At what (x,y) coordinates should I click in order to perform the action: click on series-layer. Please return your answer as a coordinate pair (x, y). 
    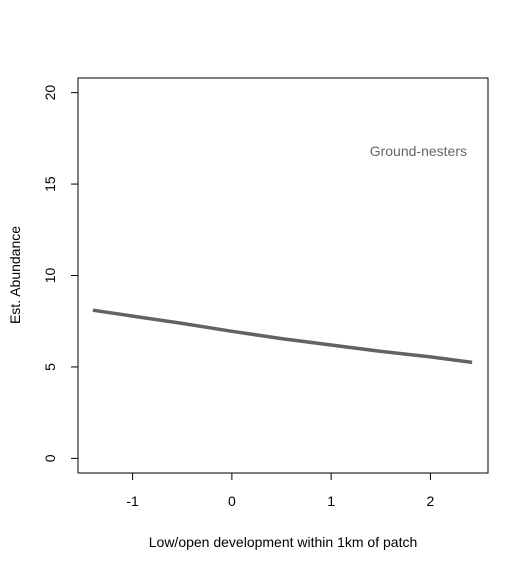
    Looking at the image, I should click on (282, 336).